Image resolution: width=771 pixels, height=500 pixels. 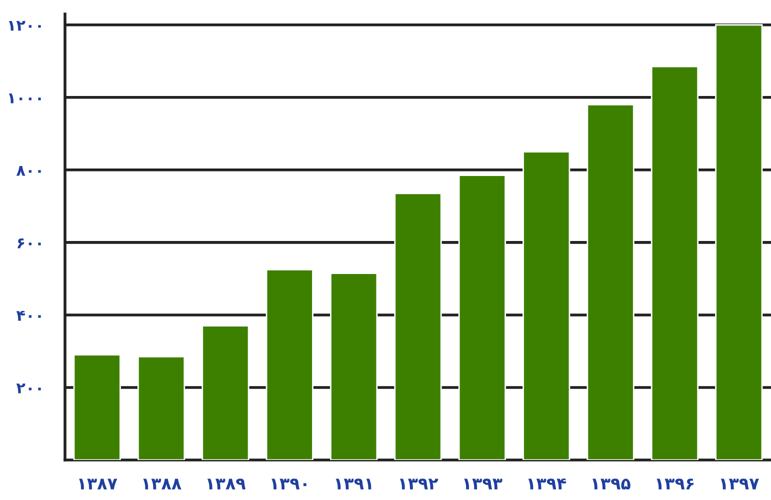 What do you see at coordinates (226, 484) in the screenshot?
I see `x-tick-label: ۱۳۸۹` at bounding box center [226, 484].